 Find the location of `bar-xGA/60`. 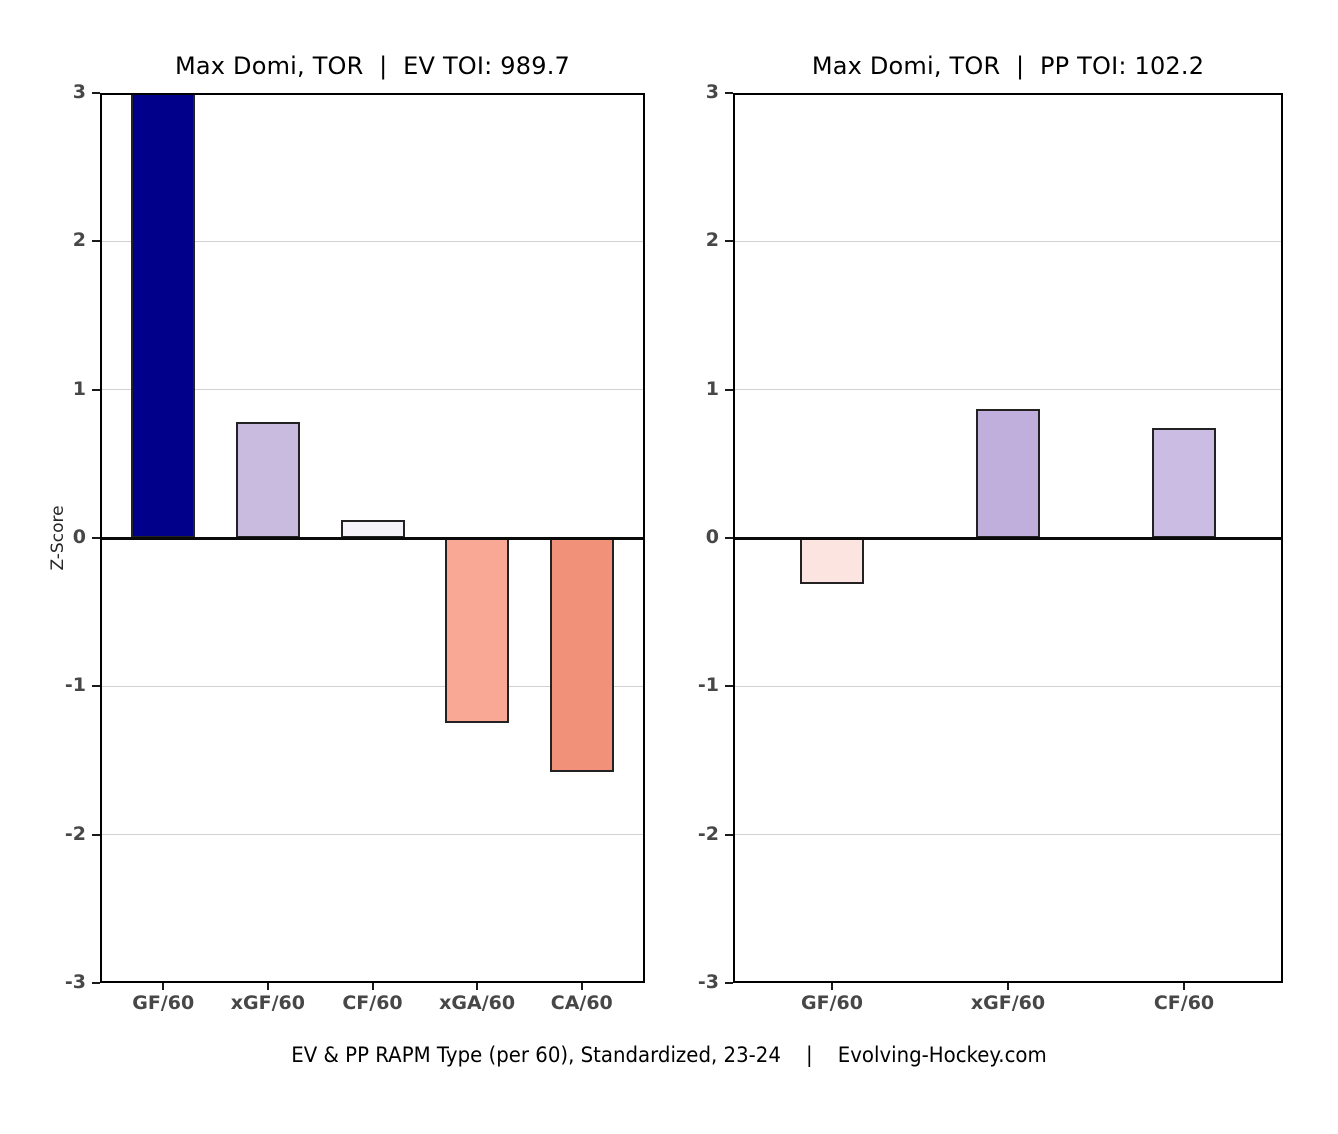

bar-xGA/60 is located at coordinates (477, 631).